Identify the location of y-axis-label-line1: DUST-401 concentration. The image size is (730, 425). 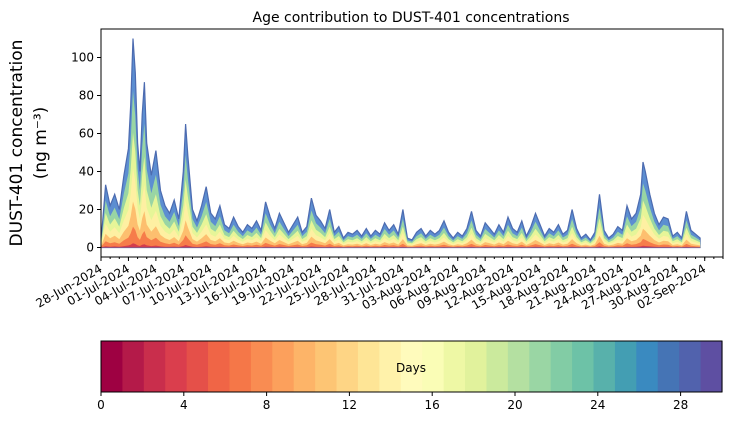
(17, 143).